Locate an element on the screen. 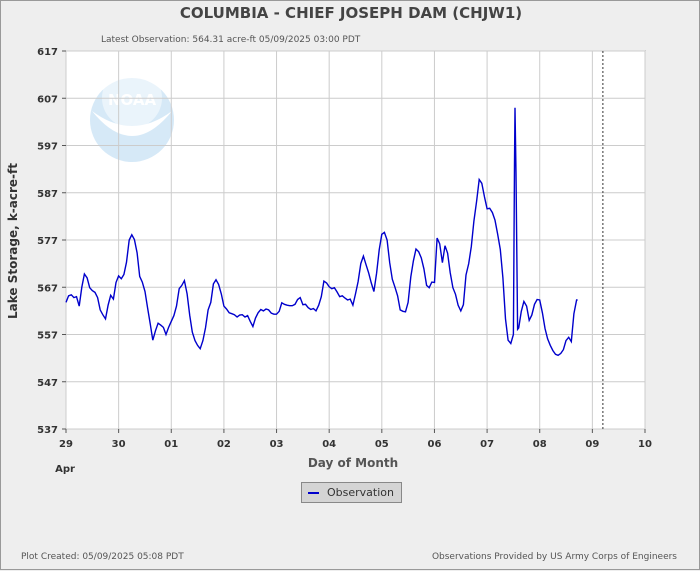 This screenshot has height=571, width=700. y-tick-label: 587 is located at coordinates (47, 194).